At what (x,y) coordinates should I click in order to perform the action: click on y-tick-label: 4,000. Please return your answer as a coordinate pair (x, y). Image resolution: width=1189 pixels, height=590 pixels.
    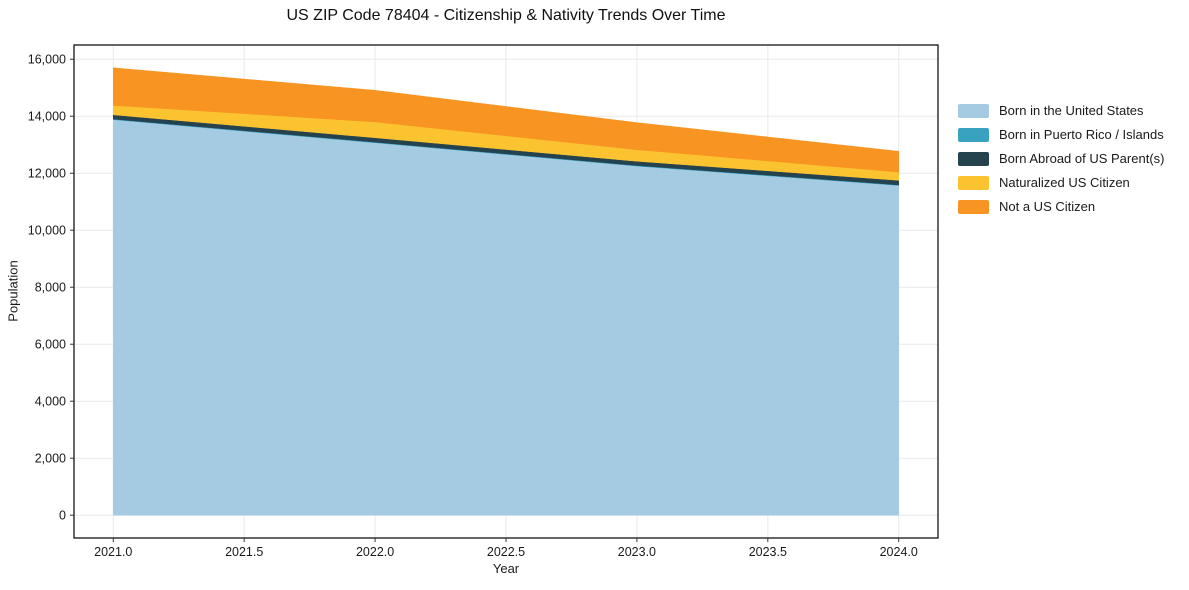
    Looking at the image, I should click on (50, 402).